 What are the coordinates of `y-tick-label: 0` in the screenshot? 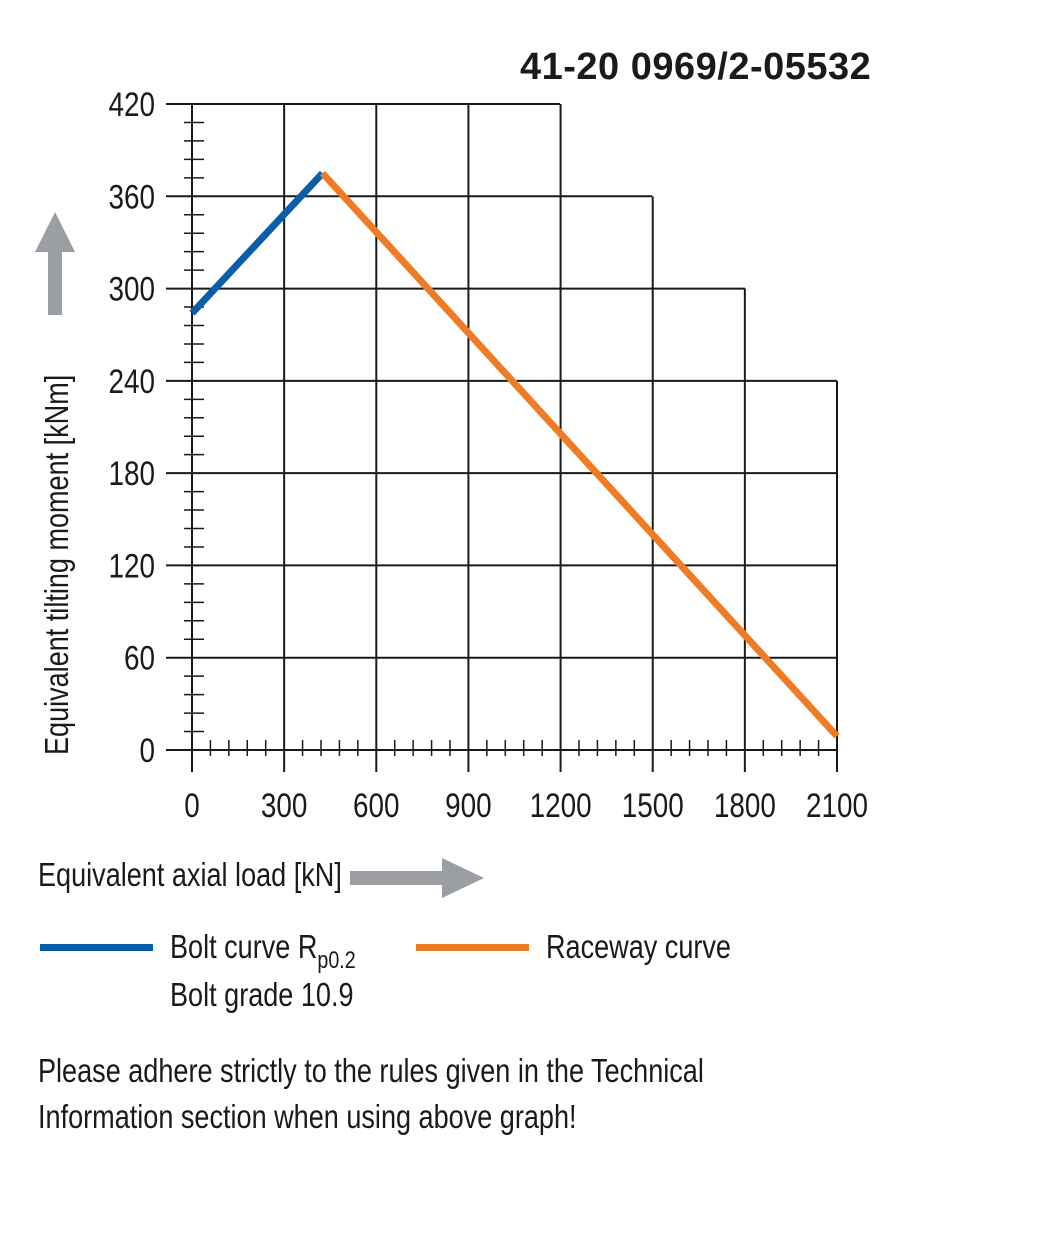 It's located at (147, 750).